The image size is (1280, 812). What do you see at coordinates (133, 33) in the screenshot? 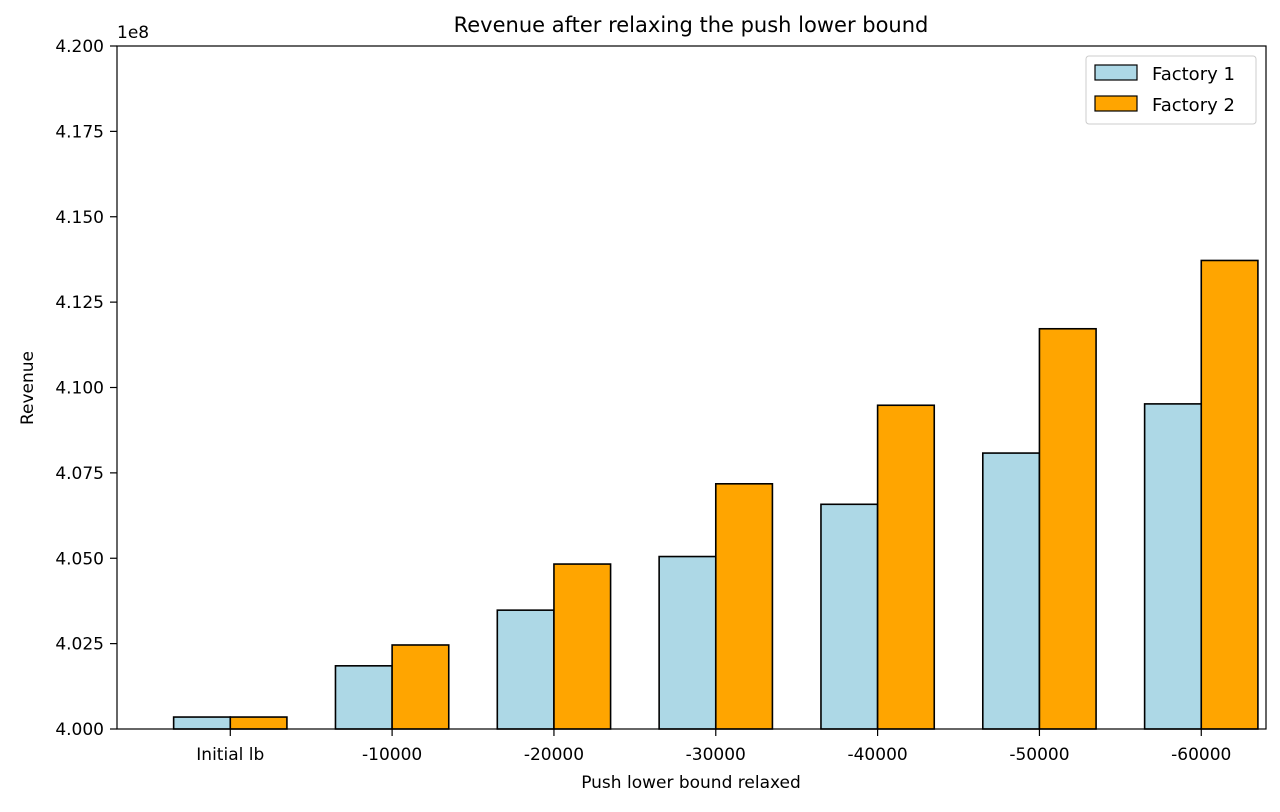
I see `y-offset-label: 1e8` at bounding box center [133, 33].